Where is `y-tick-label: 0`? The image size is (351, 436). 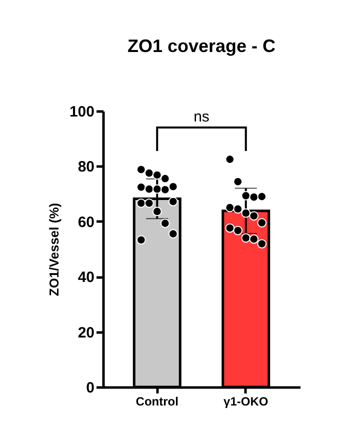
y-tick-label: 0 is located at coordinates (90, 388).